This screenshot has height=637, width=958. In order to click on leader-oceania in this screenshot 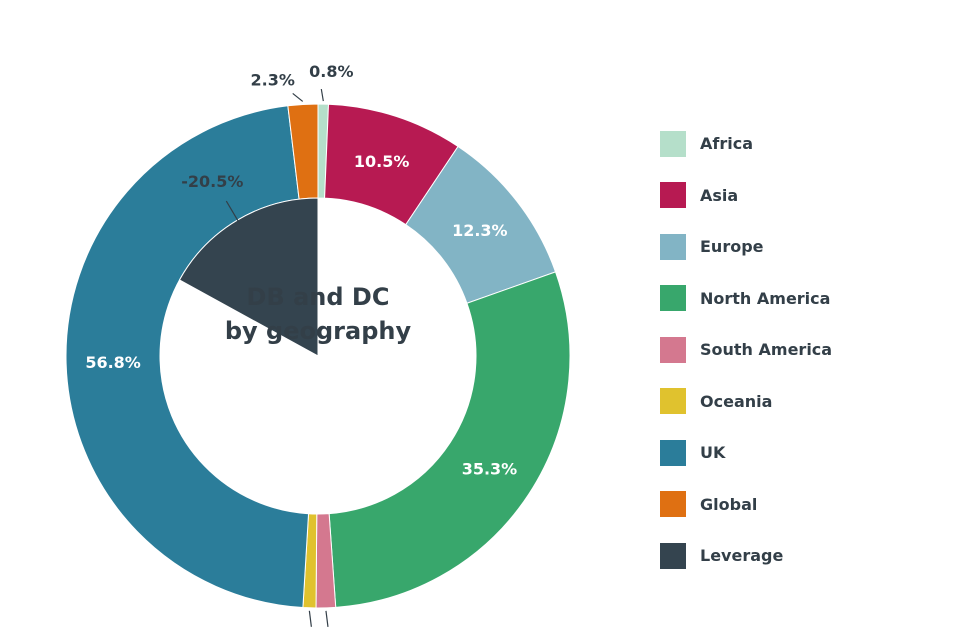, I will do `click(310, 618)`.